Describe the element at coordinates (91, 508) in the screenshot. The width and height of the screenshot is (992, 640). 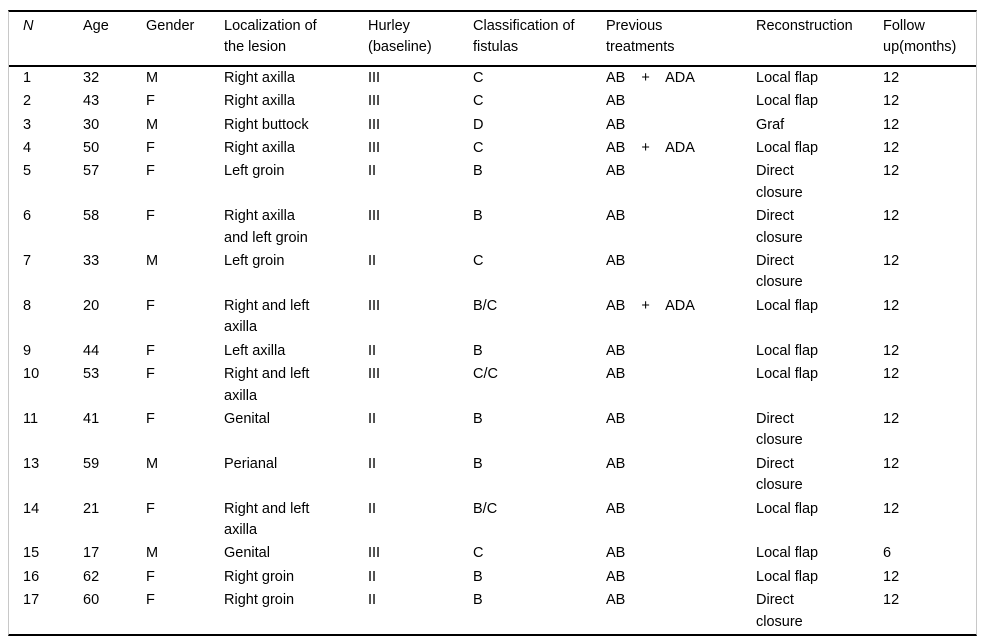
I see `cell-age: 21` at that location.